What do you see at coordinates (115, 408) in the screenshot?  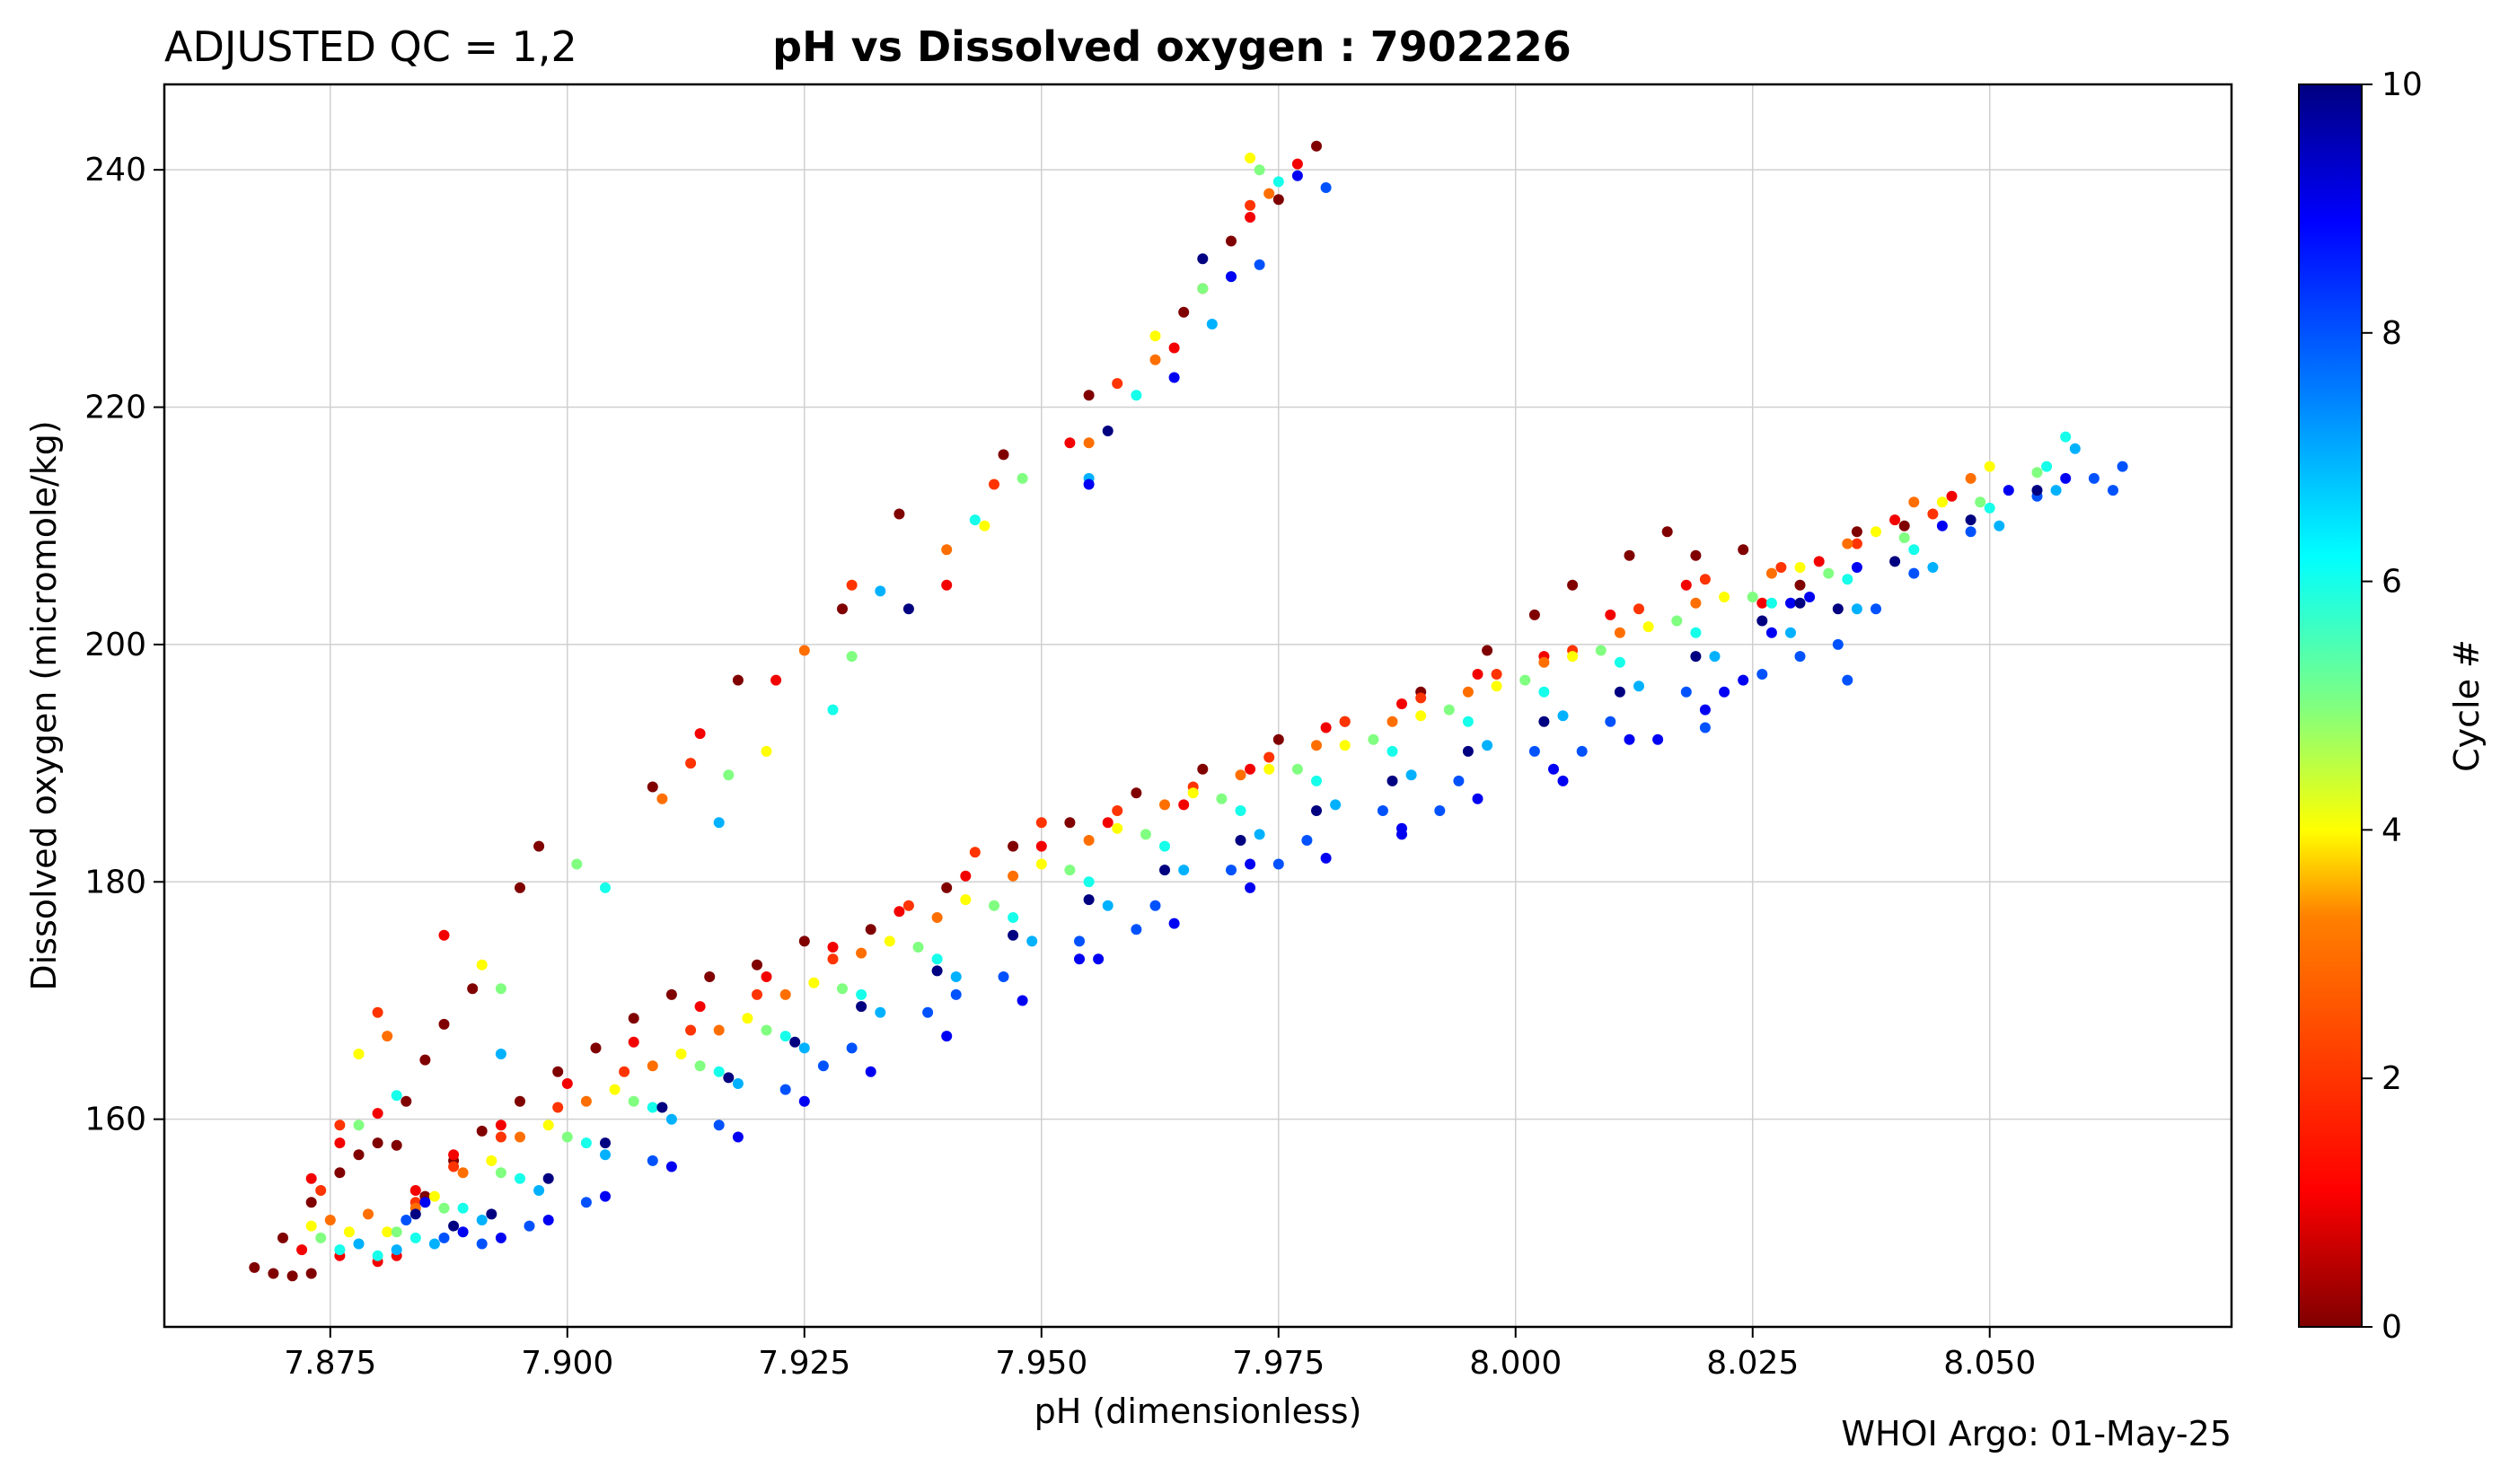 I see `y-tick-label: 220` at bounding box center [115, 408].